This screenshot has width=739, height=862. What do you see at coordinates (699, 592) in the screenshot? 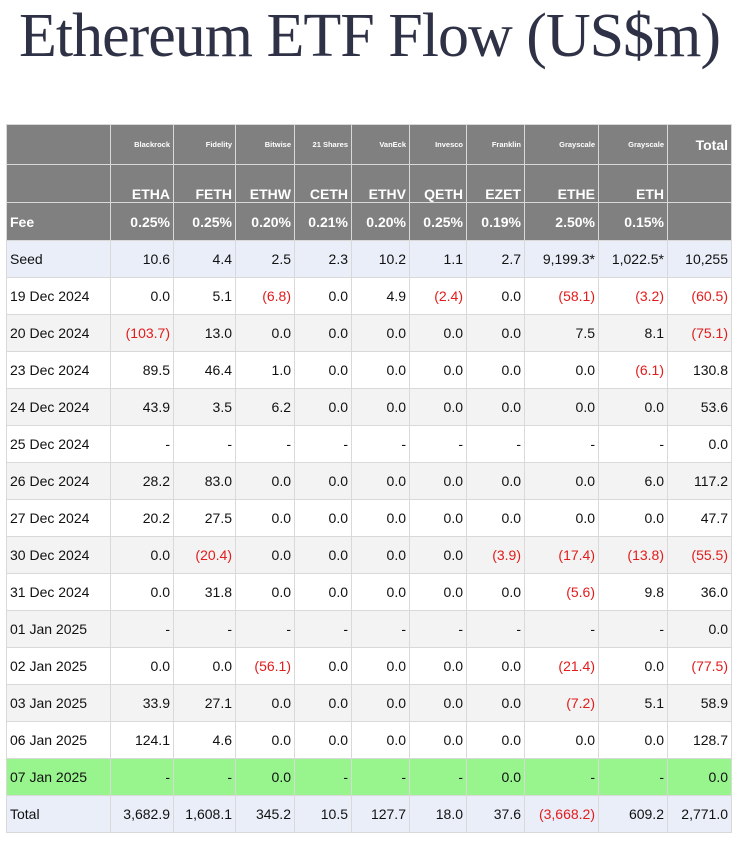
I see `row-total: 36.0` at bounding box center [699, 592].